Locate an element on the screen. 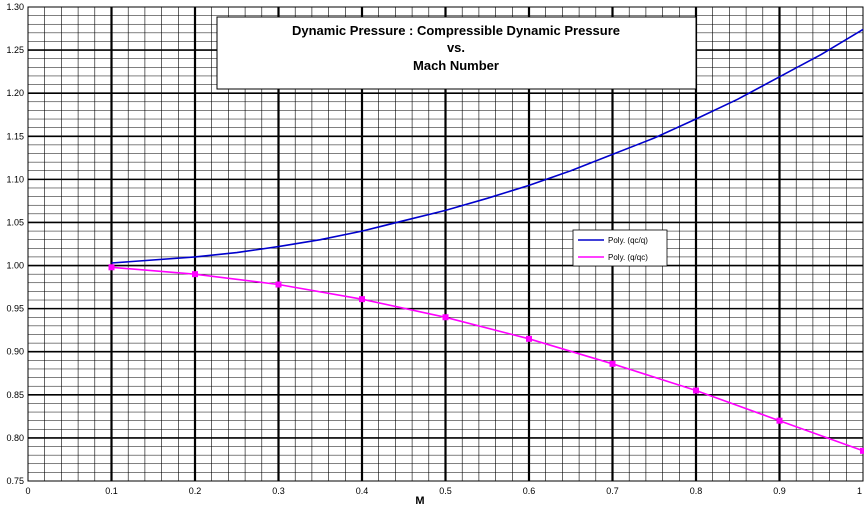 This screenshot has height=508, width=864. title-background is located at coordinates (456, 53).